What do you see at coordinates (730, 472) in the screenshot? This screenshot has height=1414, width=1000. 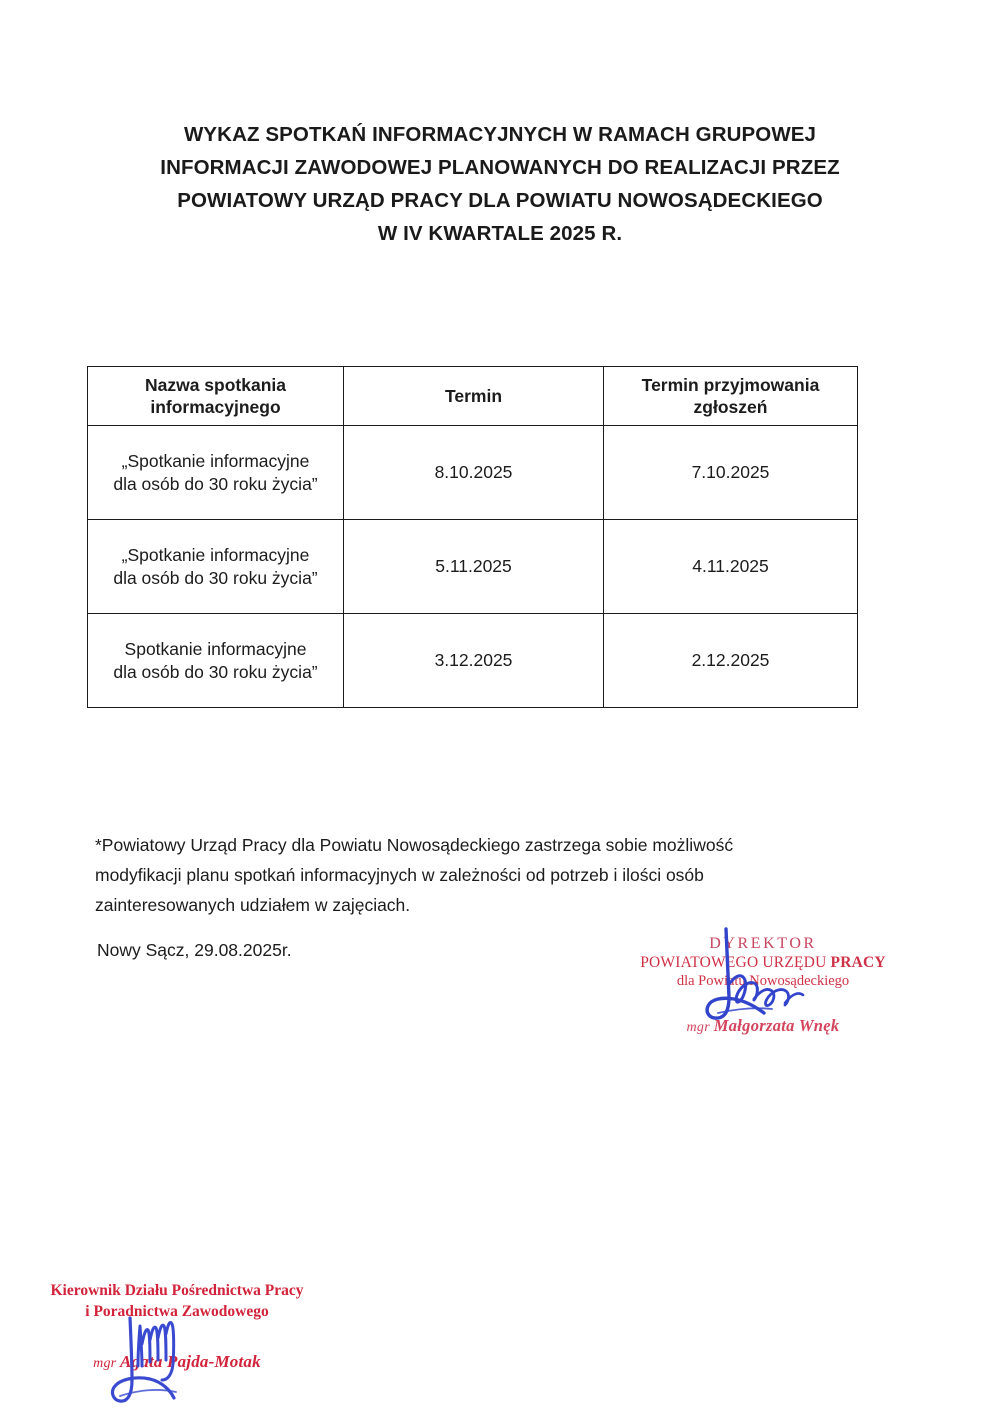 I see `cell-registration-deadline: 7.10.2025` at bounding box center [730, 472].